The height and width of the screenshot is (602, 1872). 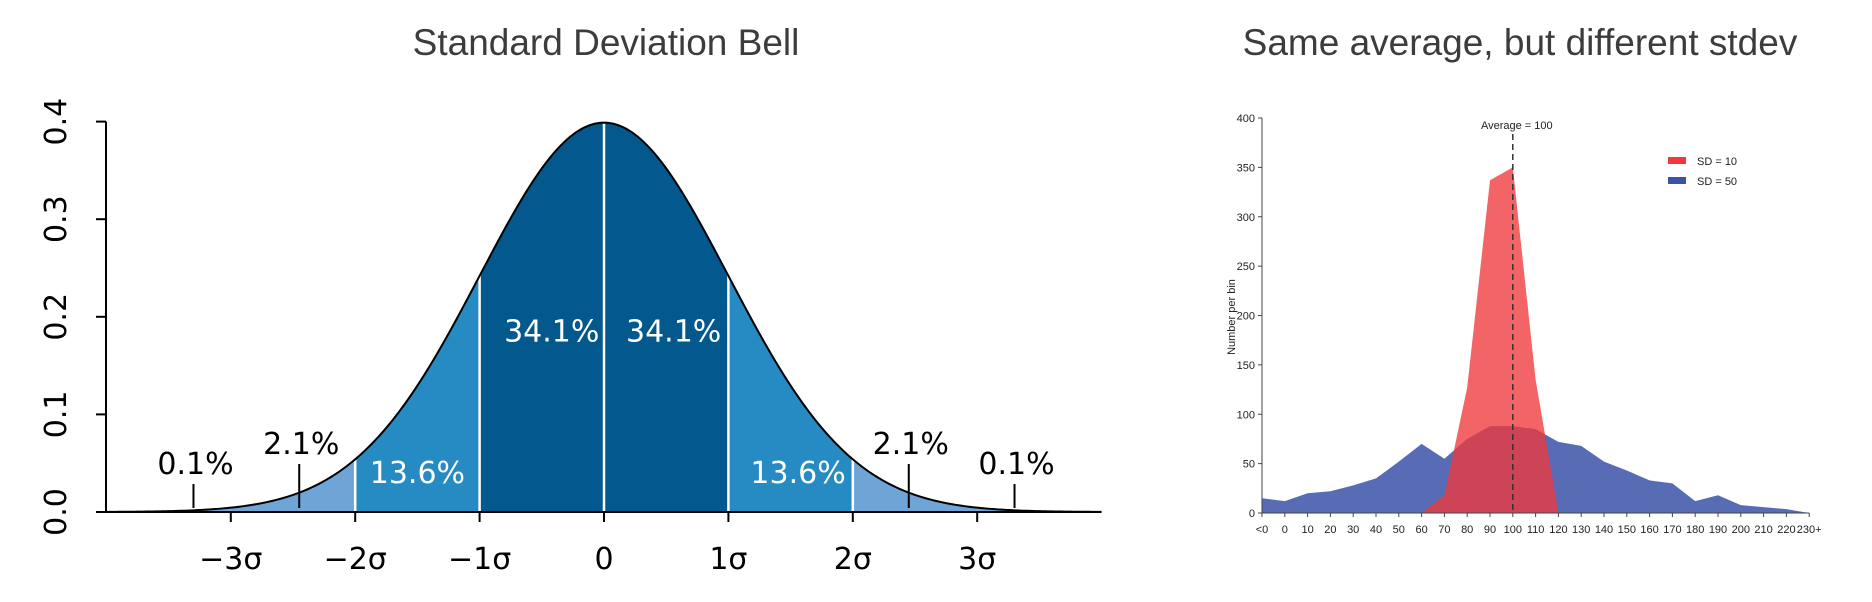 I want to click on y-tick-label: 0.4, so click(x=56, y=122).